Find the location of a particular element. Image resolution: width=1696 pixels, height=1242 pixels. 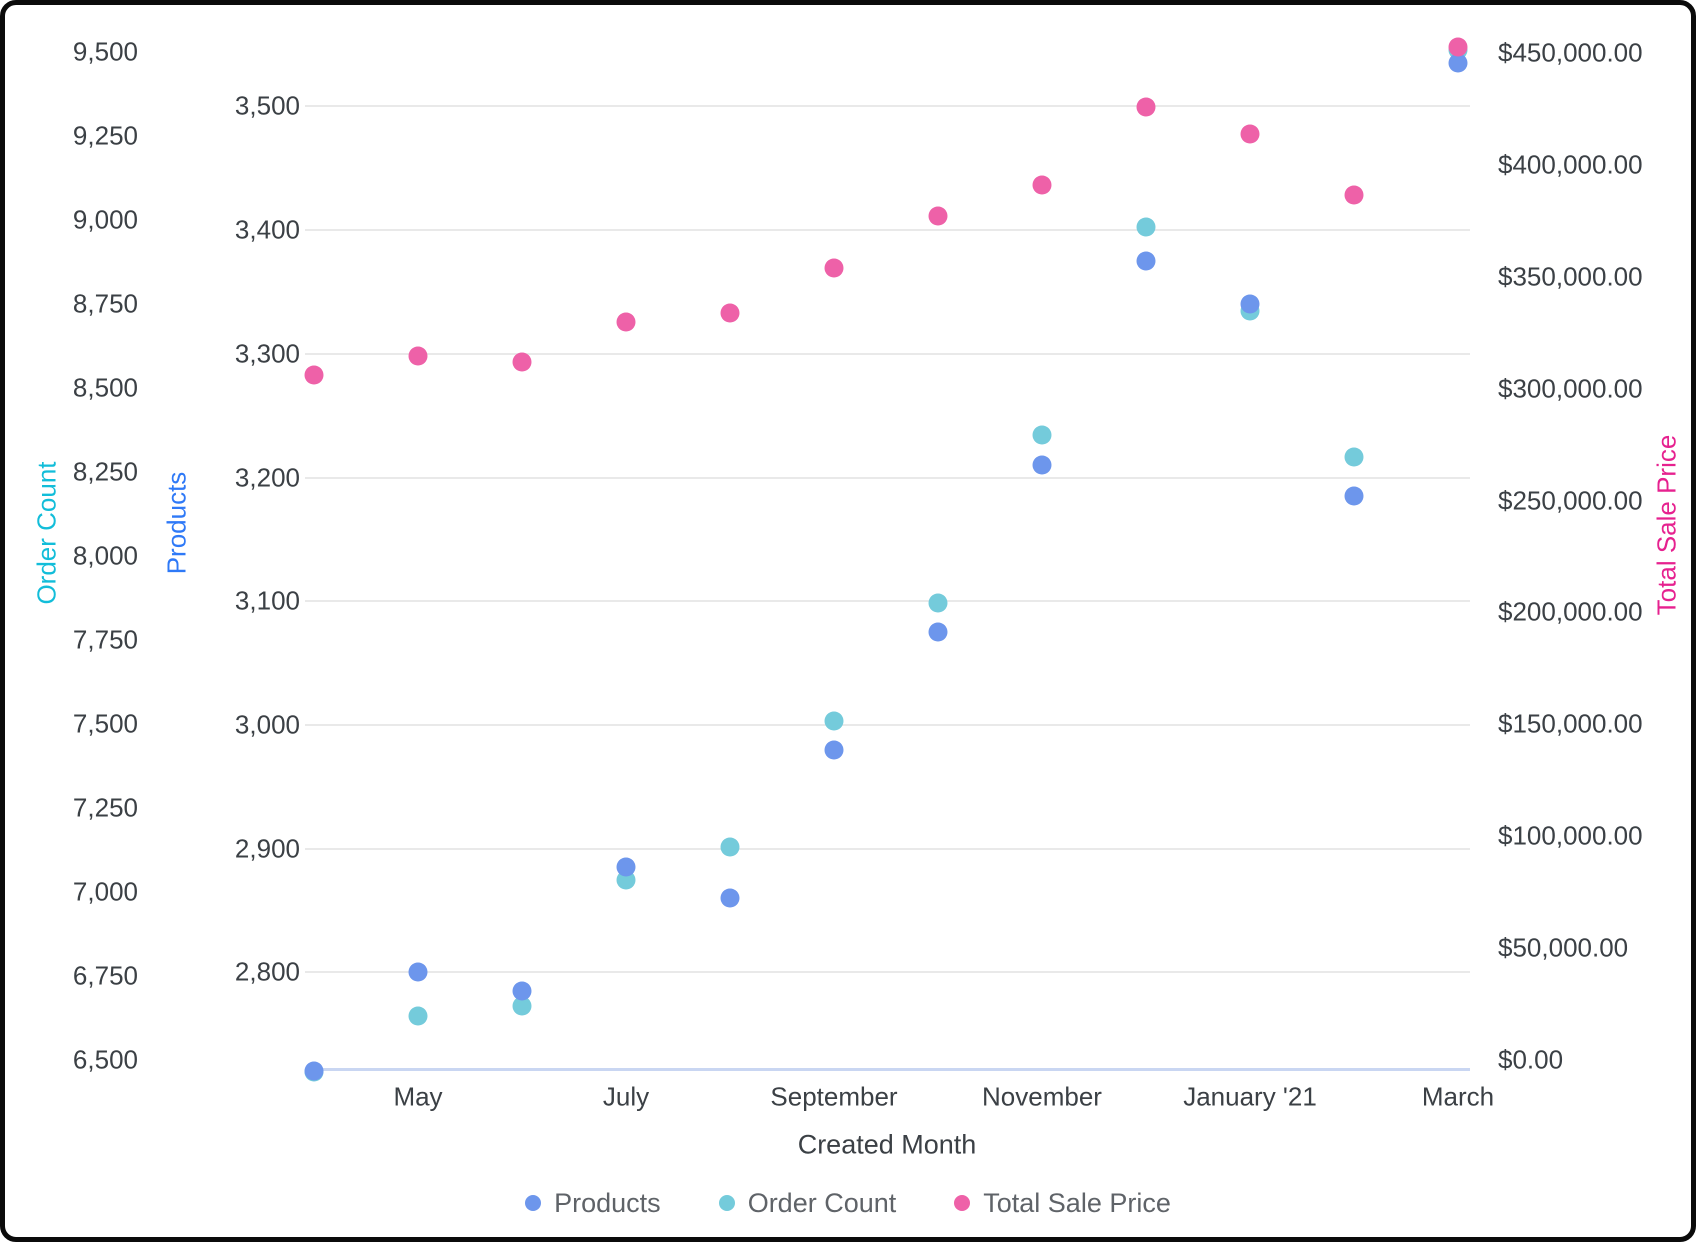

products-tick-label: 3,100 is located at coordinates (267, 600).